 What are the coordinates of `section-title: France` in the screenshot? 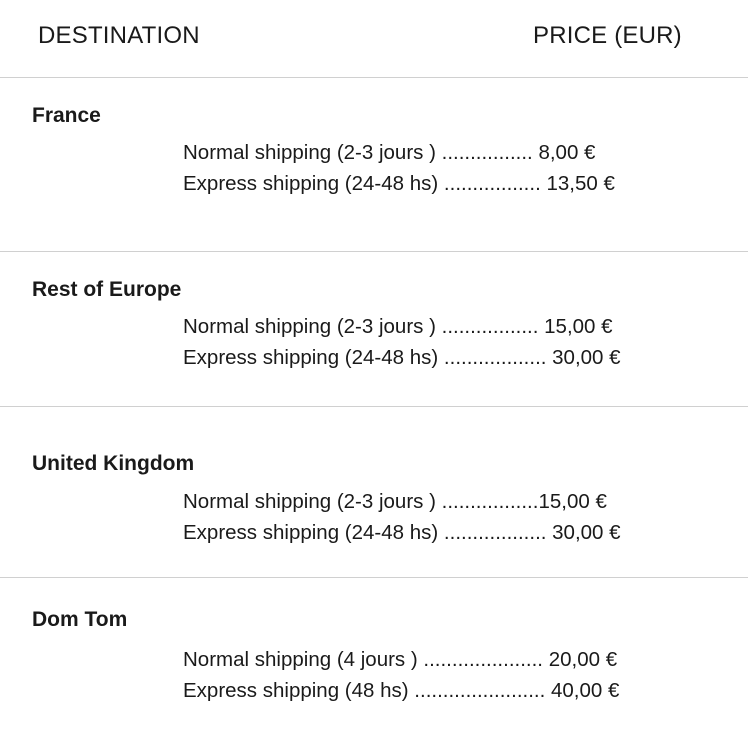 It's located at (66, 115).